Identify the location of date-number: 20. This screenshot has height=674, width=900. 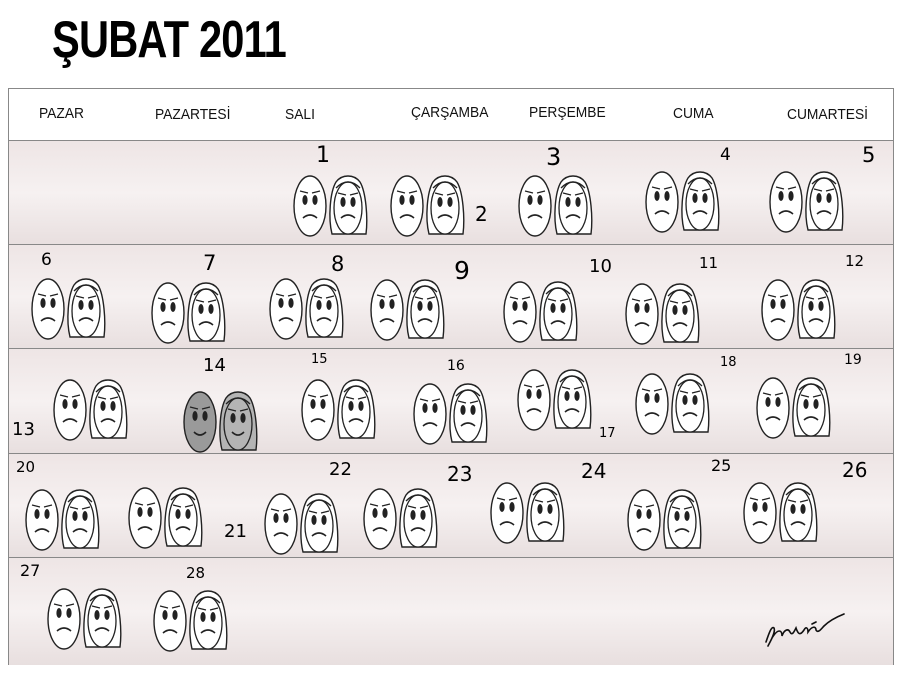
(26, 467).